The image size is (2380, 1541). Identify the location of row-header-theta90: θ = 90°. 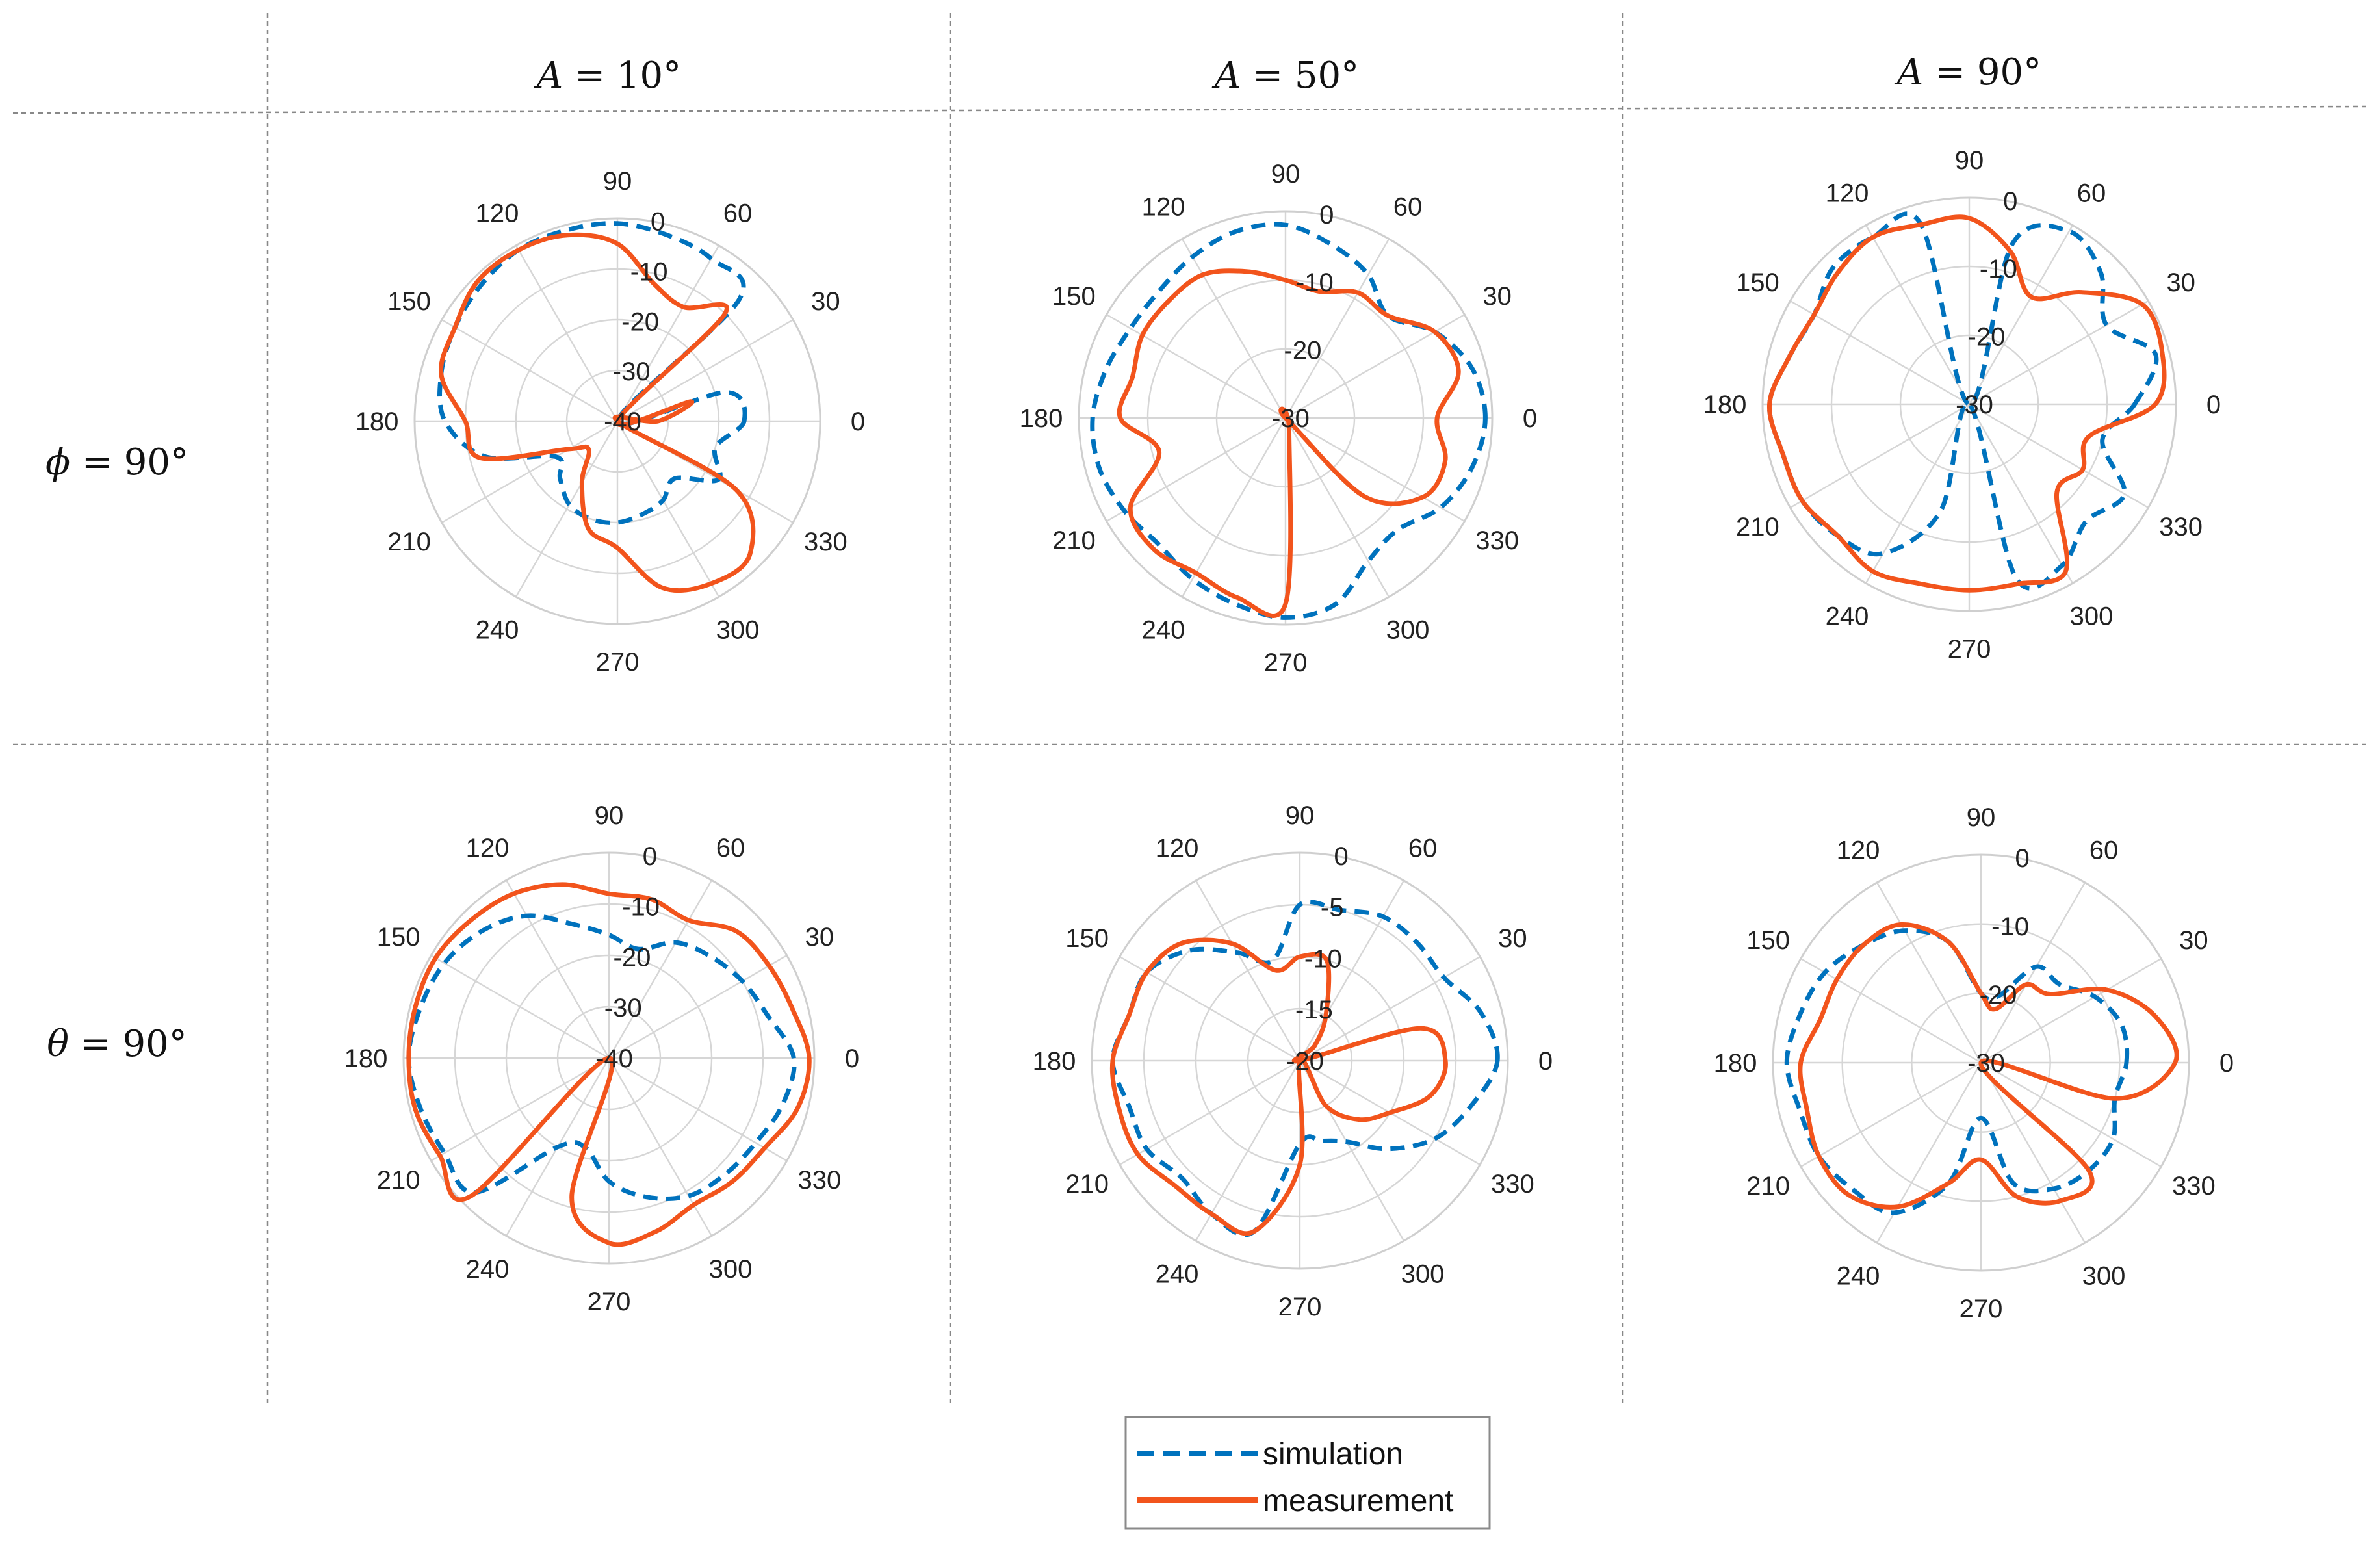
(117, 1044).